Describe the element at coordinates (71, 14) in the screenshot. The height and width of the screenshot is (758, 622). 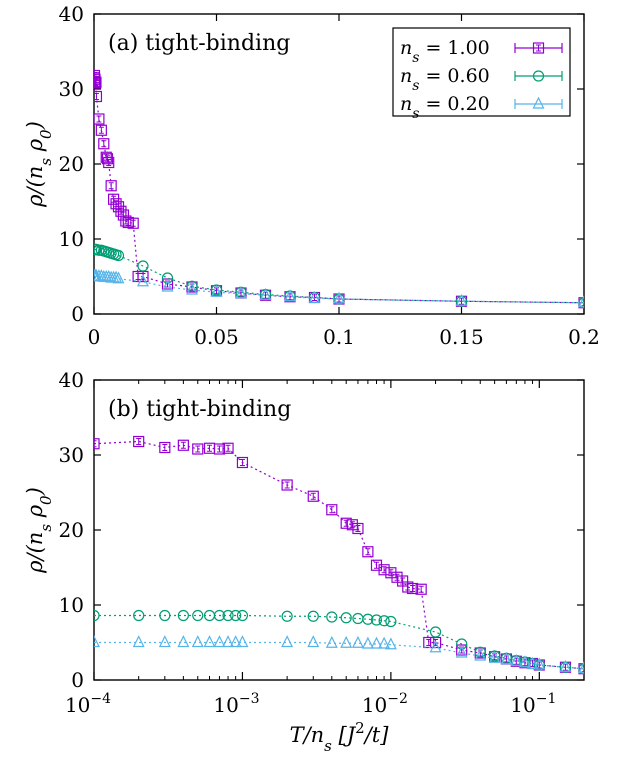
I see `y-tick-label-a: 40` at that location.